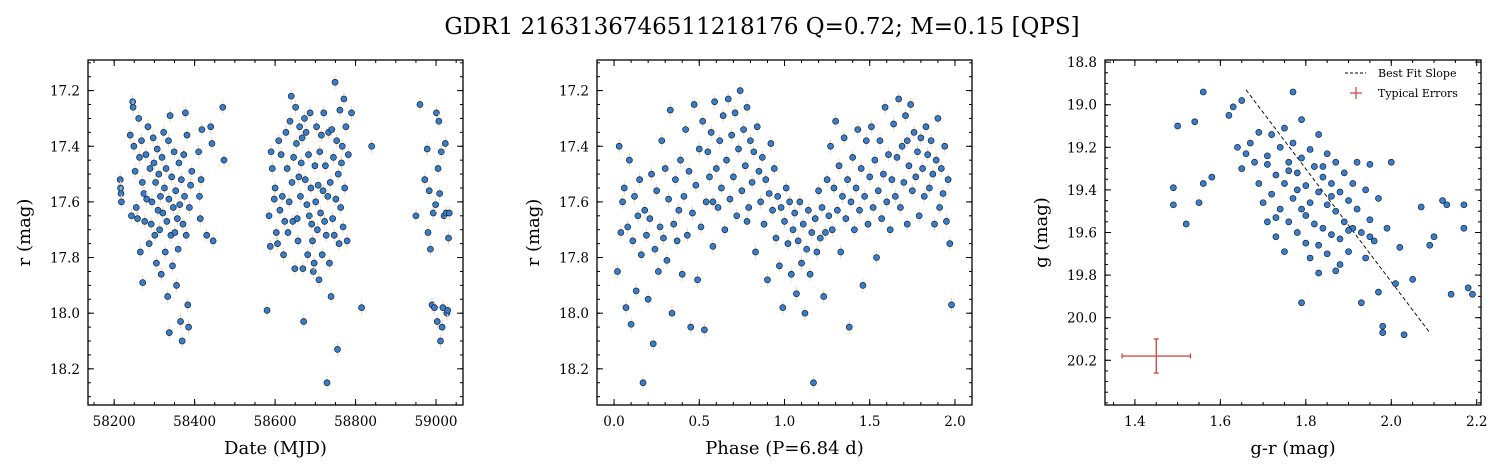 The width and height of the screenshot is (1502, 473). What do you see at coordinates (574, 92) in the screenshot?
I see `y-tick-label: 17.2` at bounding box center [574, 92].